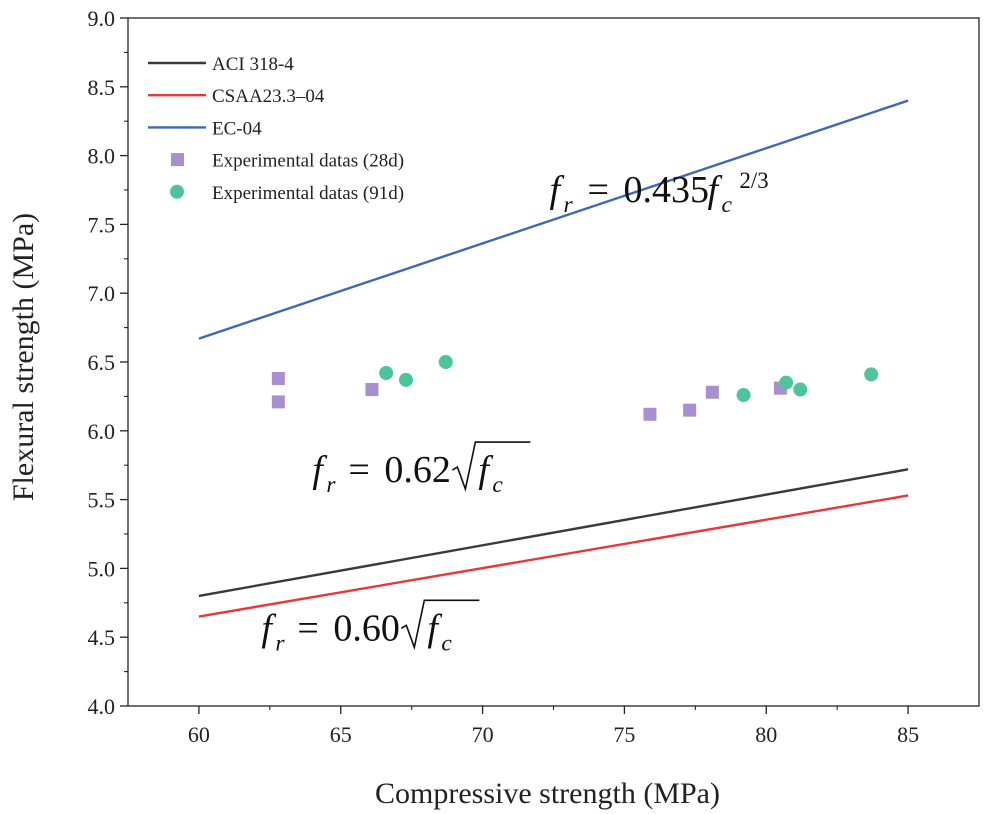 The height and width of the screenshot is (814, 991). I want to click on eq-coefficient: 0.60, so click(366, 628).